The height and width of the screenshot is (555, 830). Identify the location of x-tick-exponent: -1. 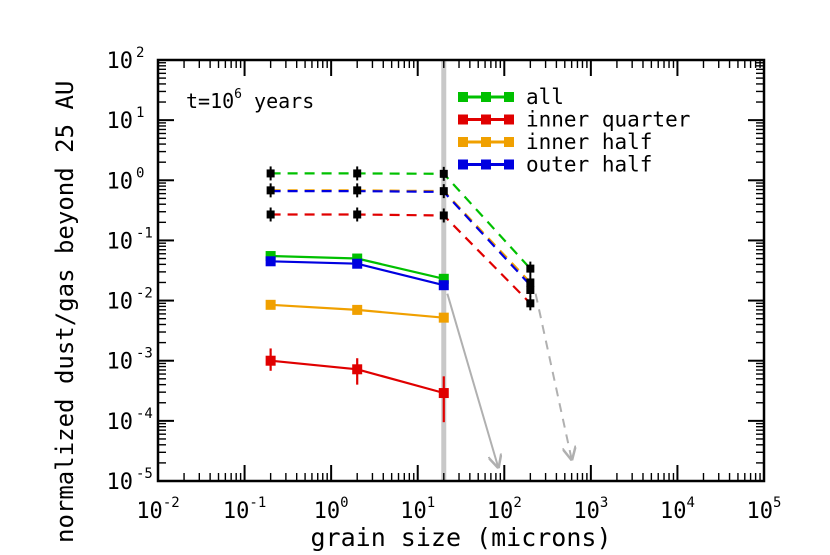
(257, 503).